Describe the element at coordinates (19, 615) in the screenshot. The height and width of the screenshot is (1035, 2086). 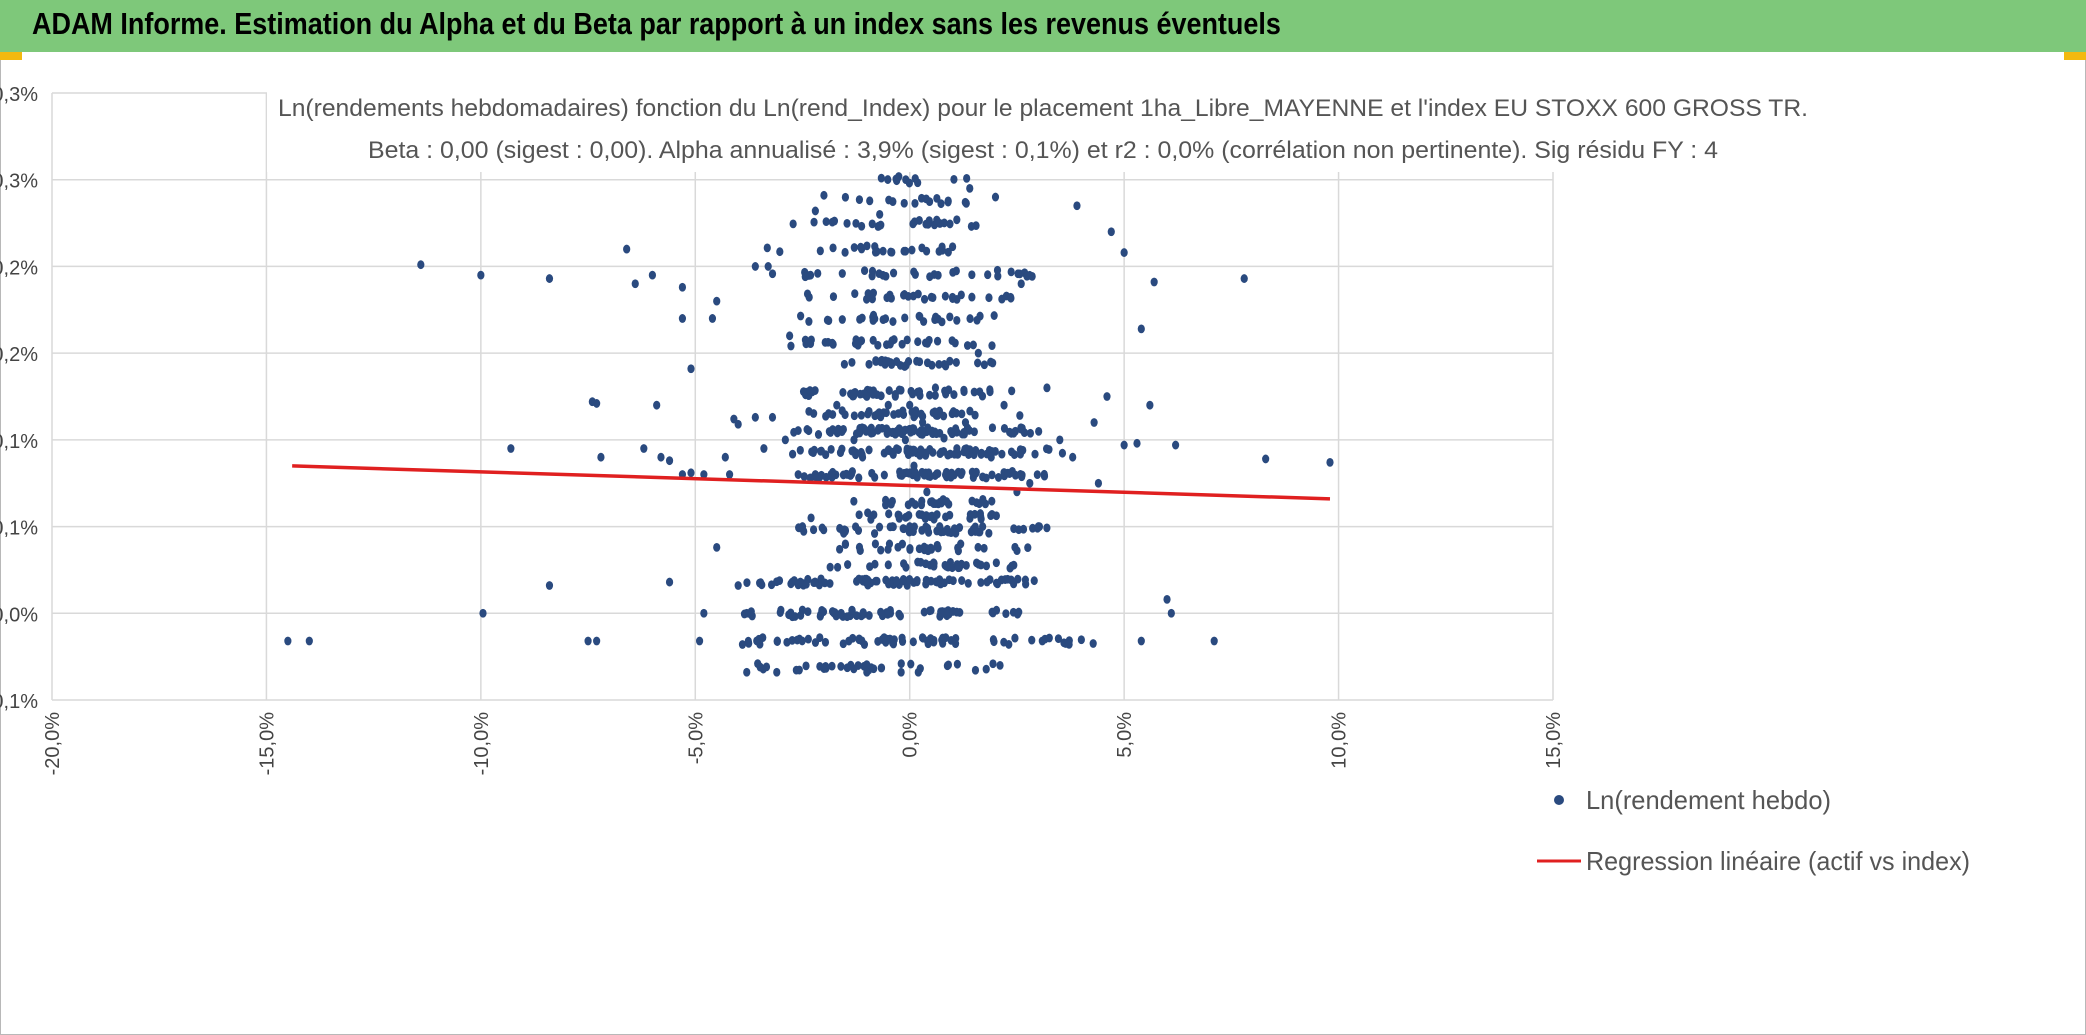
I see `y-tick-label: 0,0%` at that location.